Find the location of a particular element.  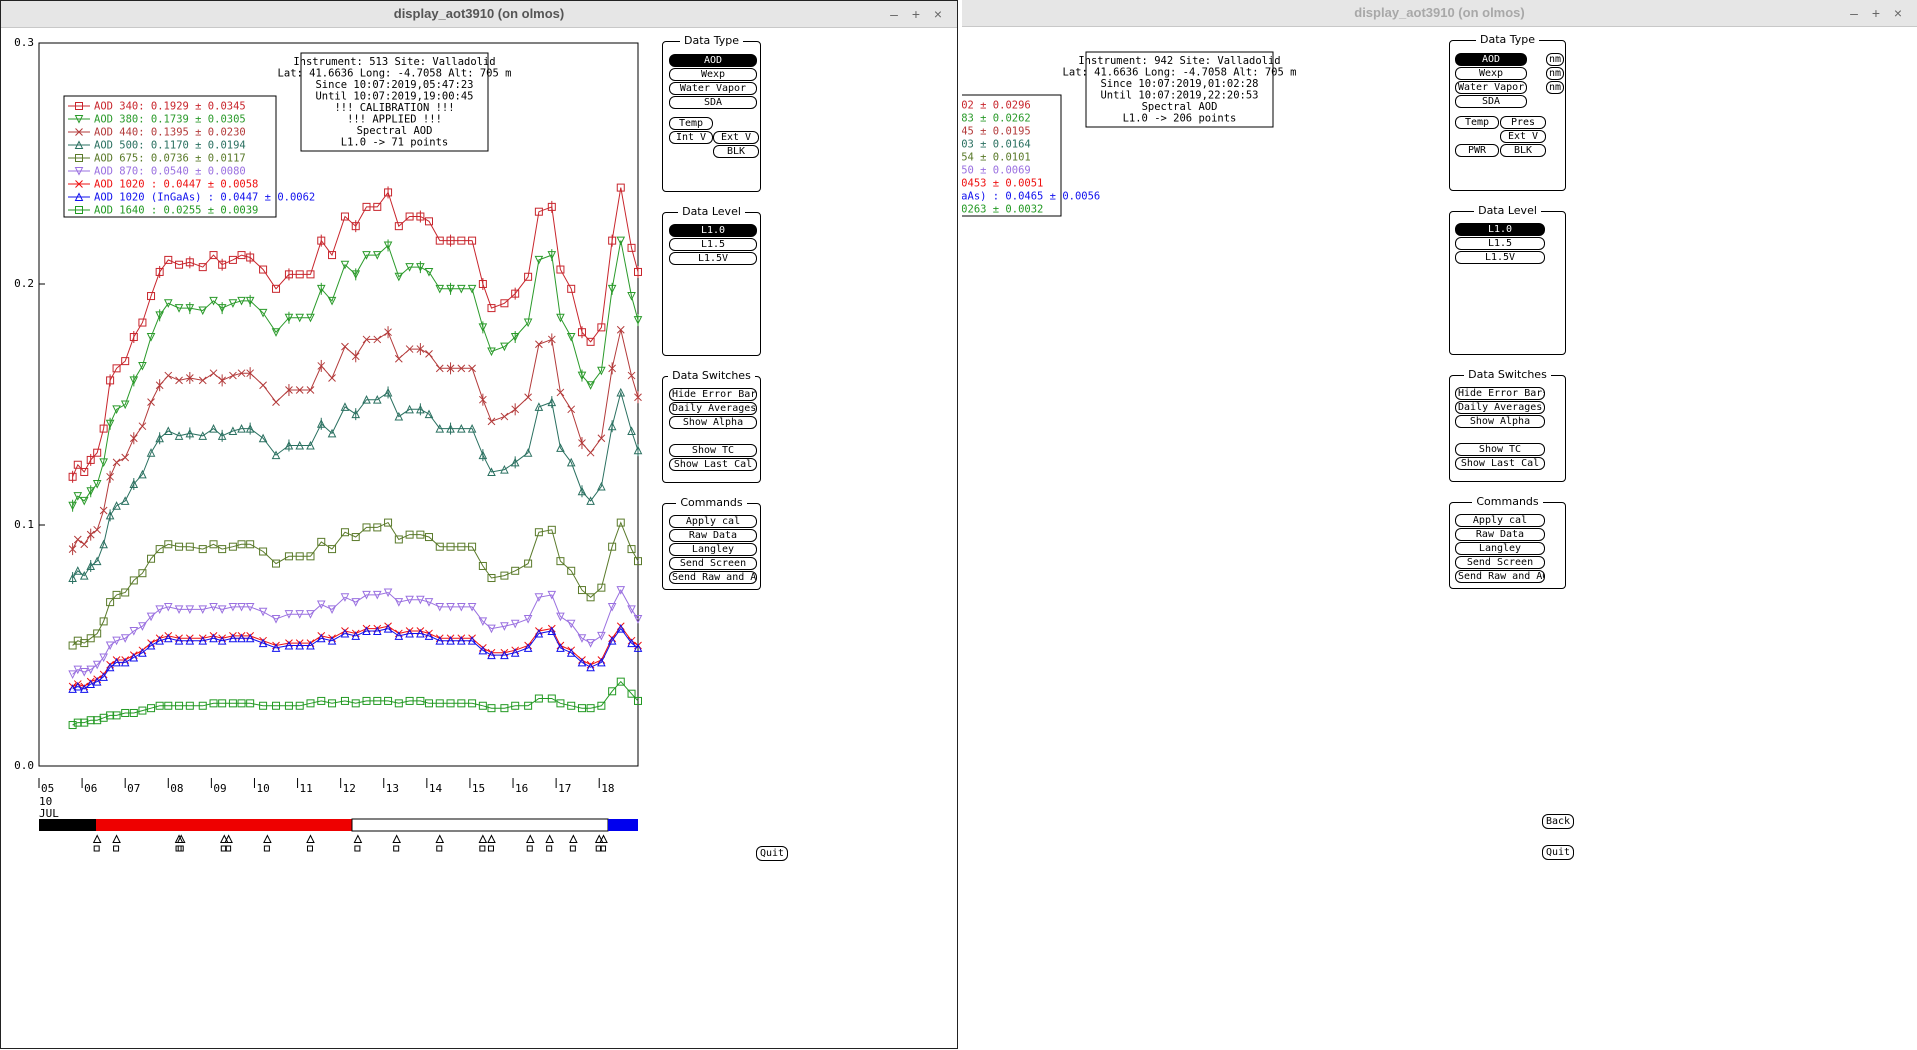

data-switches-panel-title: Data Switches is located at coordinates (711, 376).